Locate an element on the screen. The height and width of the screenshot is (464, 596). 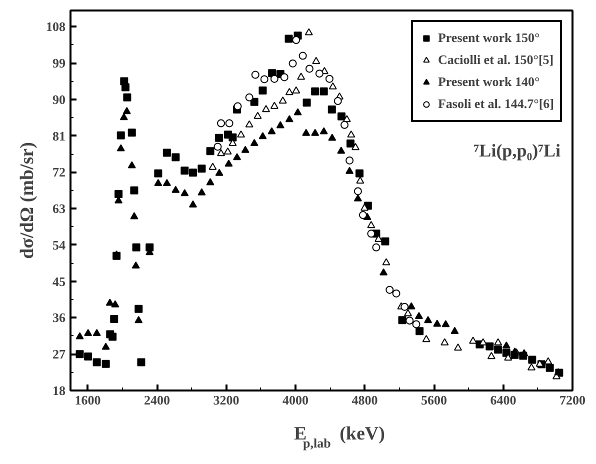
x-tick-label: 3200 is located at coordinates (226, 400).